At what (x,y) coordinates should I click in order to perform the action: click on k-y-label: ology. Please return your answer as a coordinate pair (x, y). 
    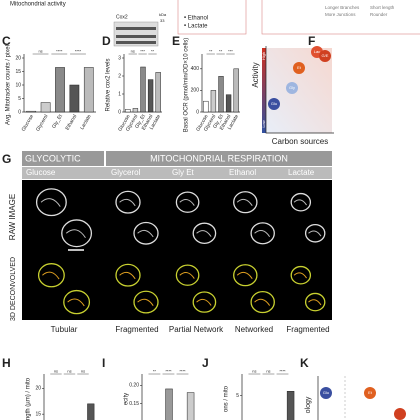
    Looking at the image, I should click on (308, 404).